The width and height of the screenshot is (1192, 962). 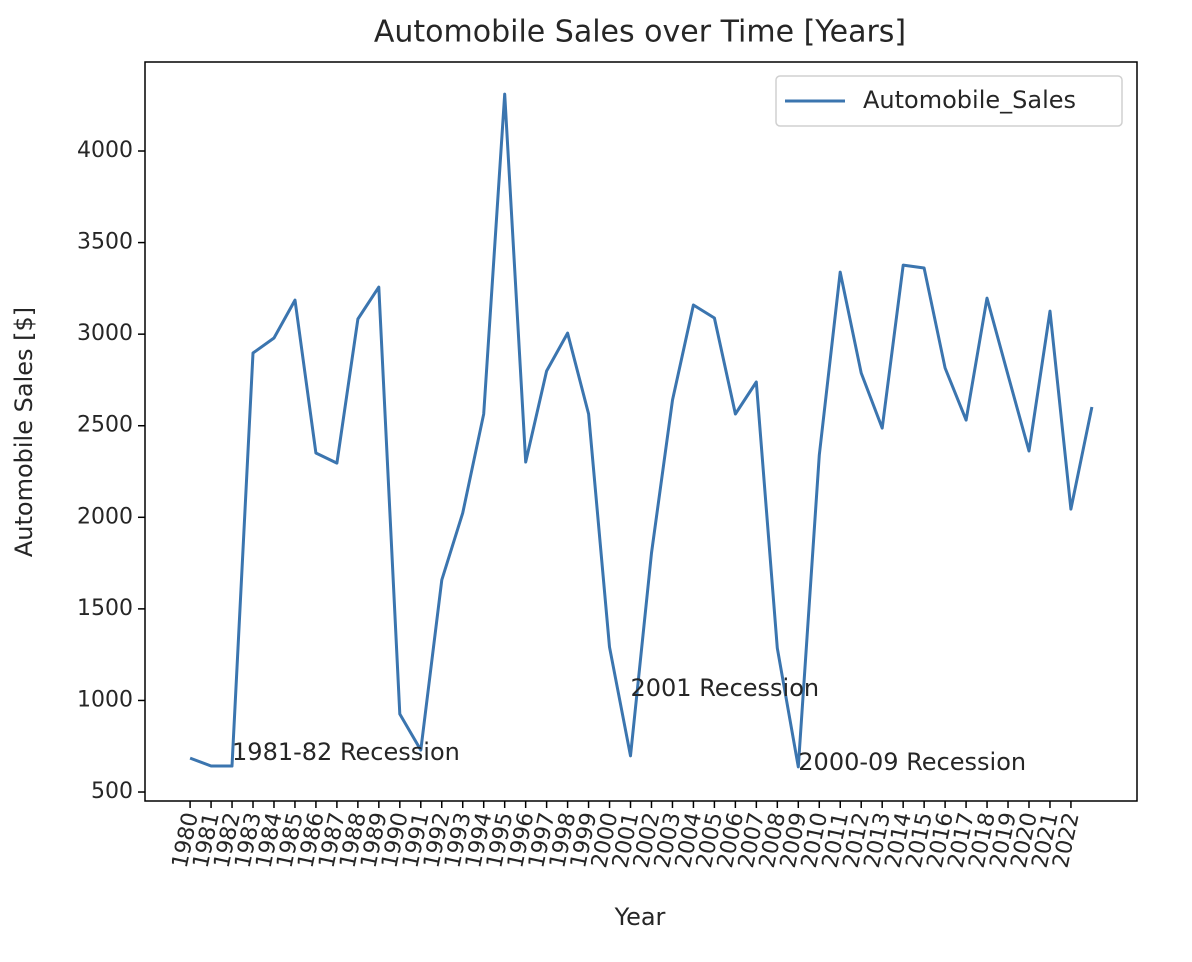 What do you see at coordinates (24, 432) in the screenshot?
I see `y-axis-label: Automobile Sales [$]` at bounding box center [24, 432].